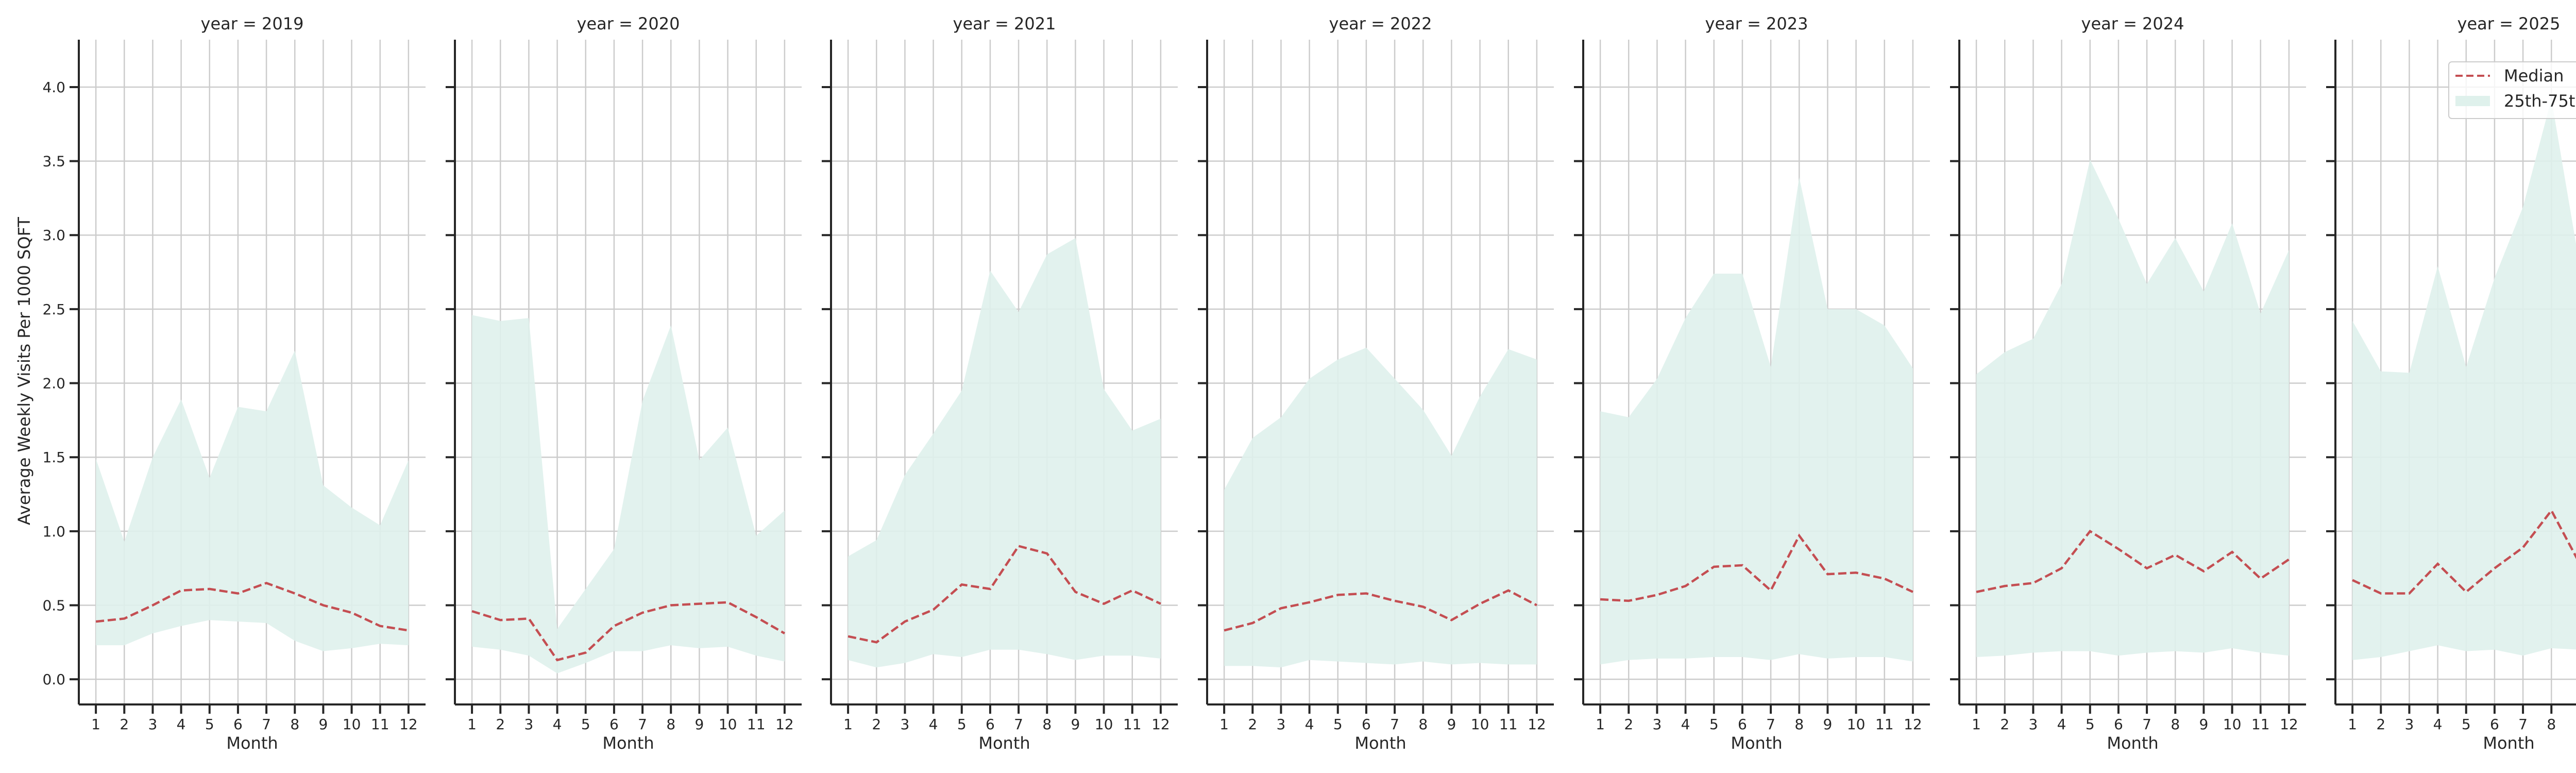  I want to click on panel-title: year = 2022, so click(1380, 23).